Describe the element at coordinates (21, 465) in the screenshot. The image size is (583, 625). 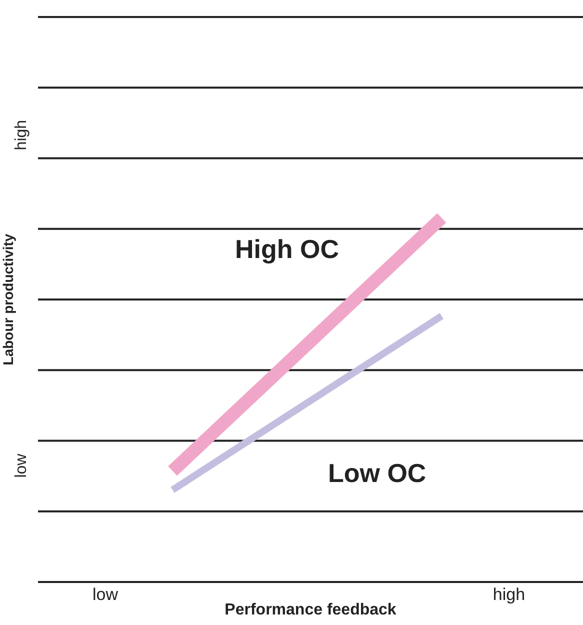
I see `text: low` at that location.